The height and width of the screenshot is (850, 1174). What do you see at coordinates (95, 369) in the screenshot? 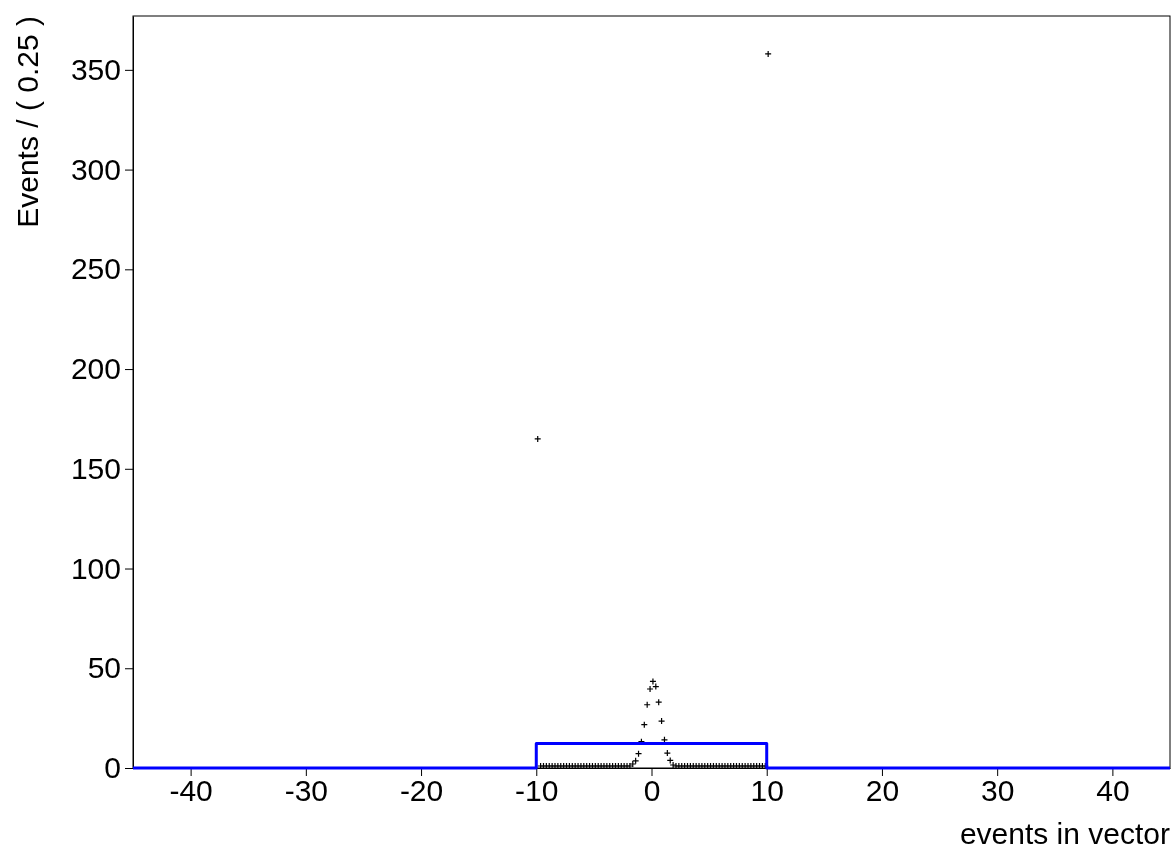
I see `y-tick-label: 200` at bounding box center [95, 369].